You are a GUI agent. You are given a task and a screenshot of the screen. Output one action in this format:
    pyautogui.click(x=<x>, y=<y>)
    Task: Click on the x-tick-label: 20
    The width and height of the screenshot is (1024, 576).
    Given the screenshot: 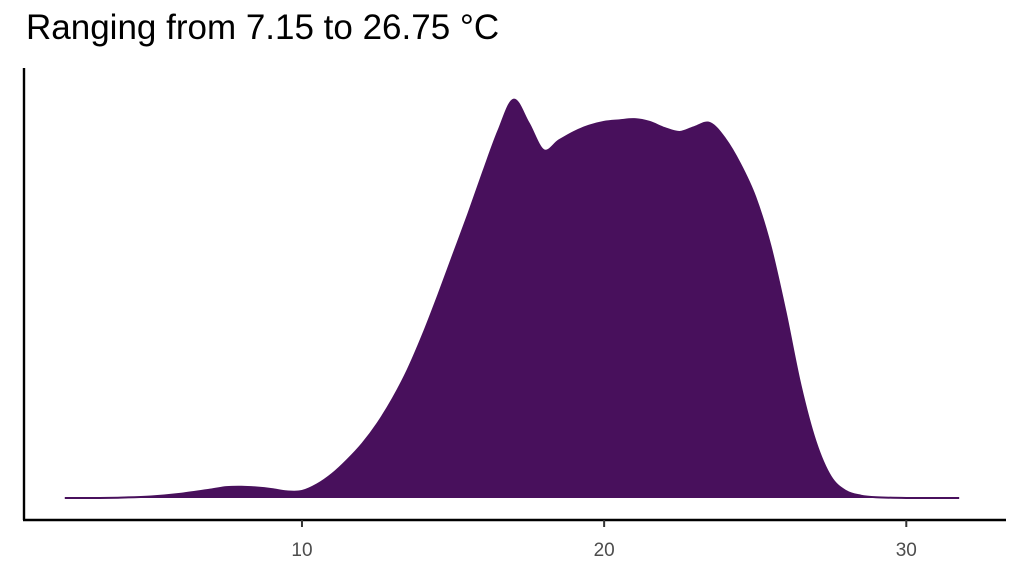 What is the action you would take?
    pyautogui.click(x=604, y=550)
    